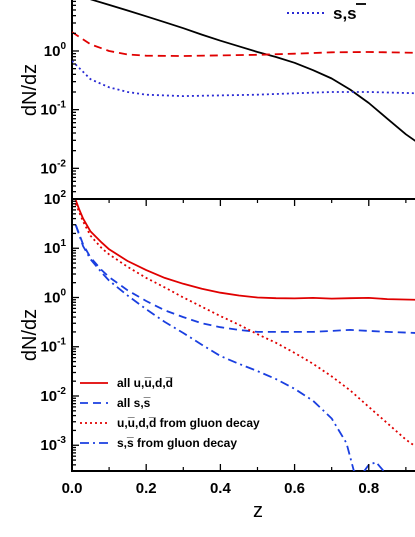 This screenshot has width=415, height=537. Describe the element at coordinates (53, 444) in the screenshot. I see `y-tick-label: 10⁻³` at that location.